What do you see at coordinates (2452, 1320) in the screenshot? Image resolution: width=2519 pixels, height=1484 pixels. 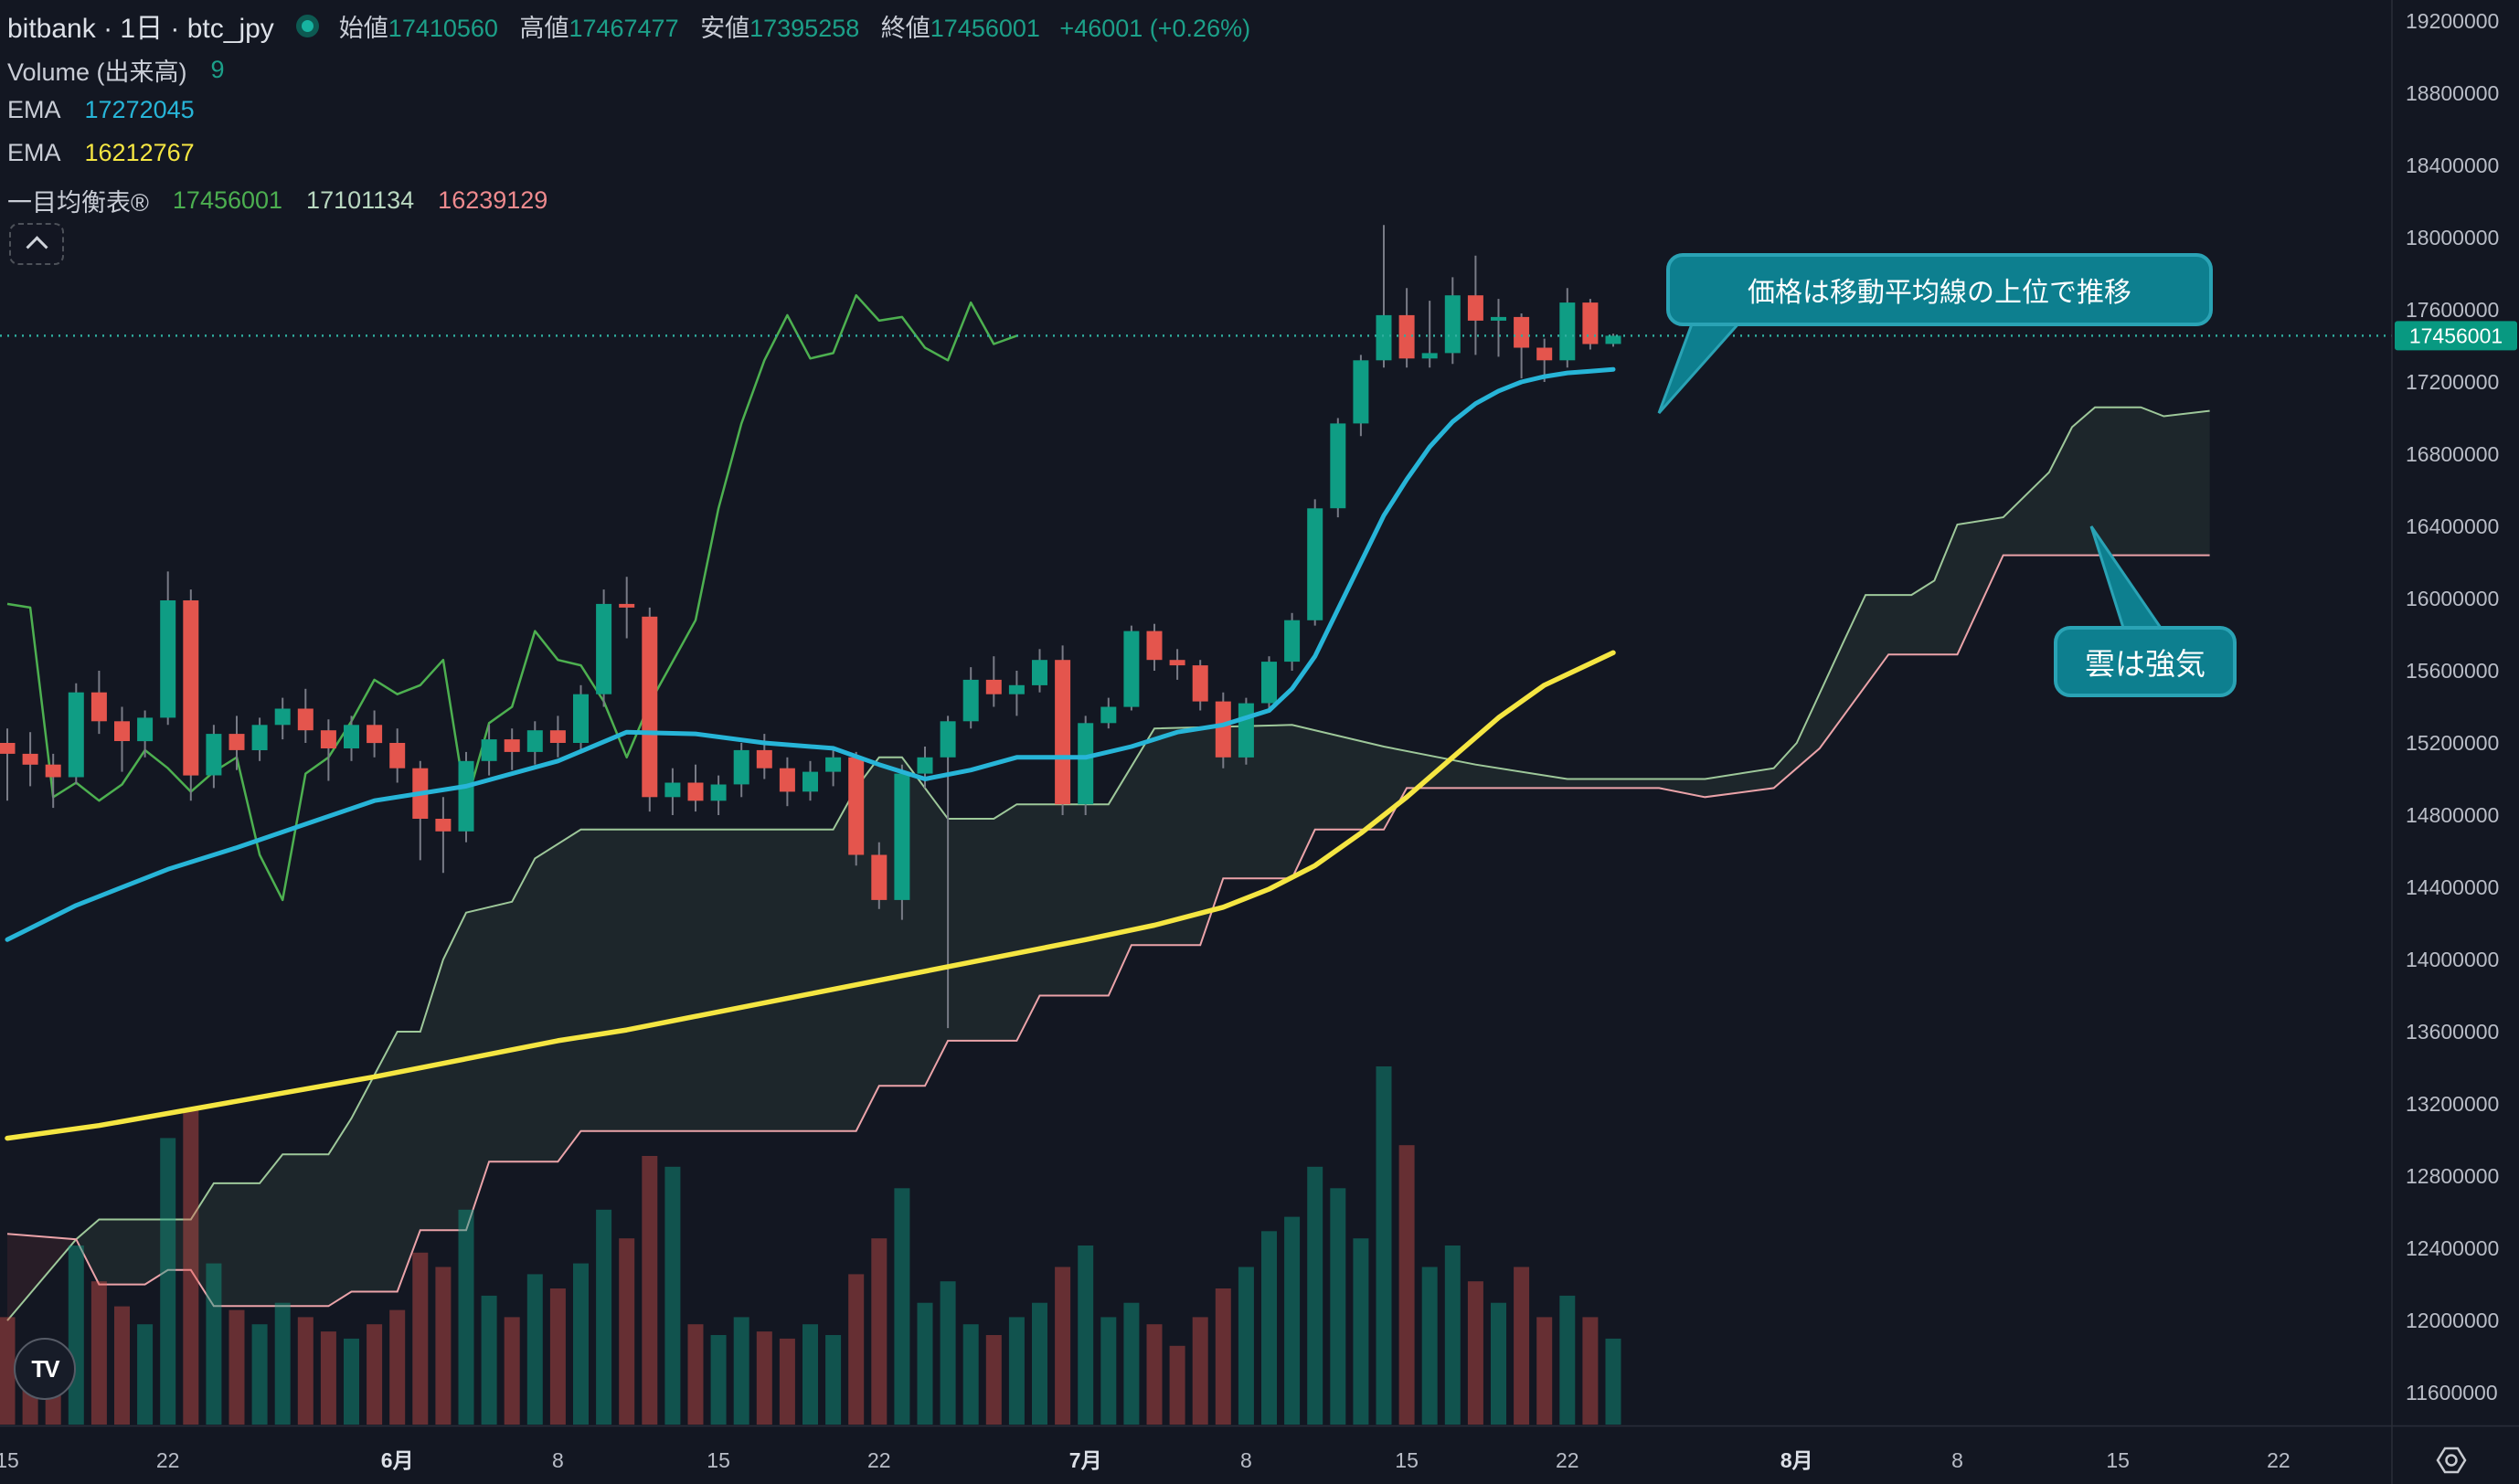 I see `svg-text: 12000000` at bounding box center [2452, 1320].